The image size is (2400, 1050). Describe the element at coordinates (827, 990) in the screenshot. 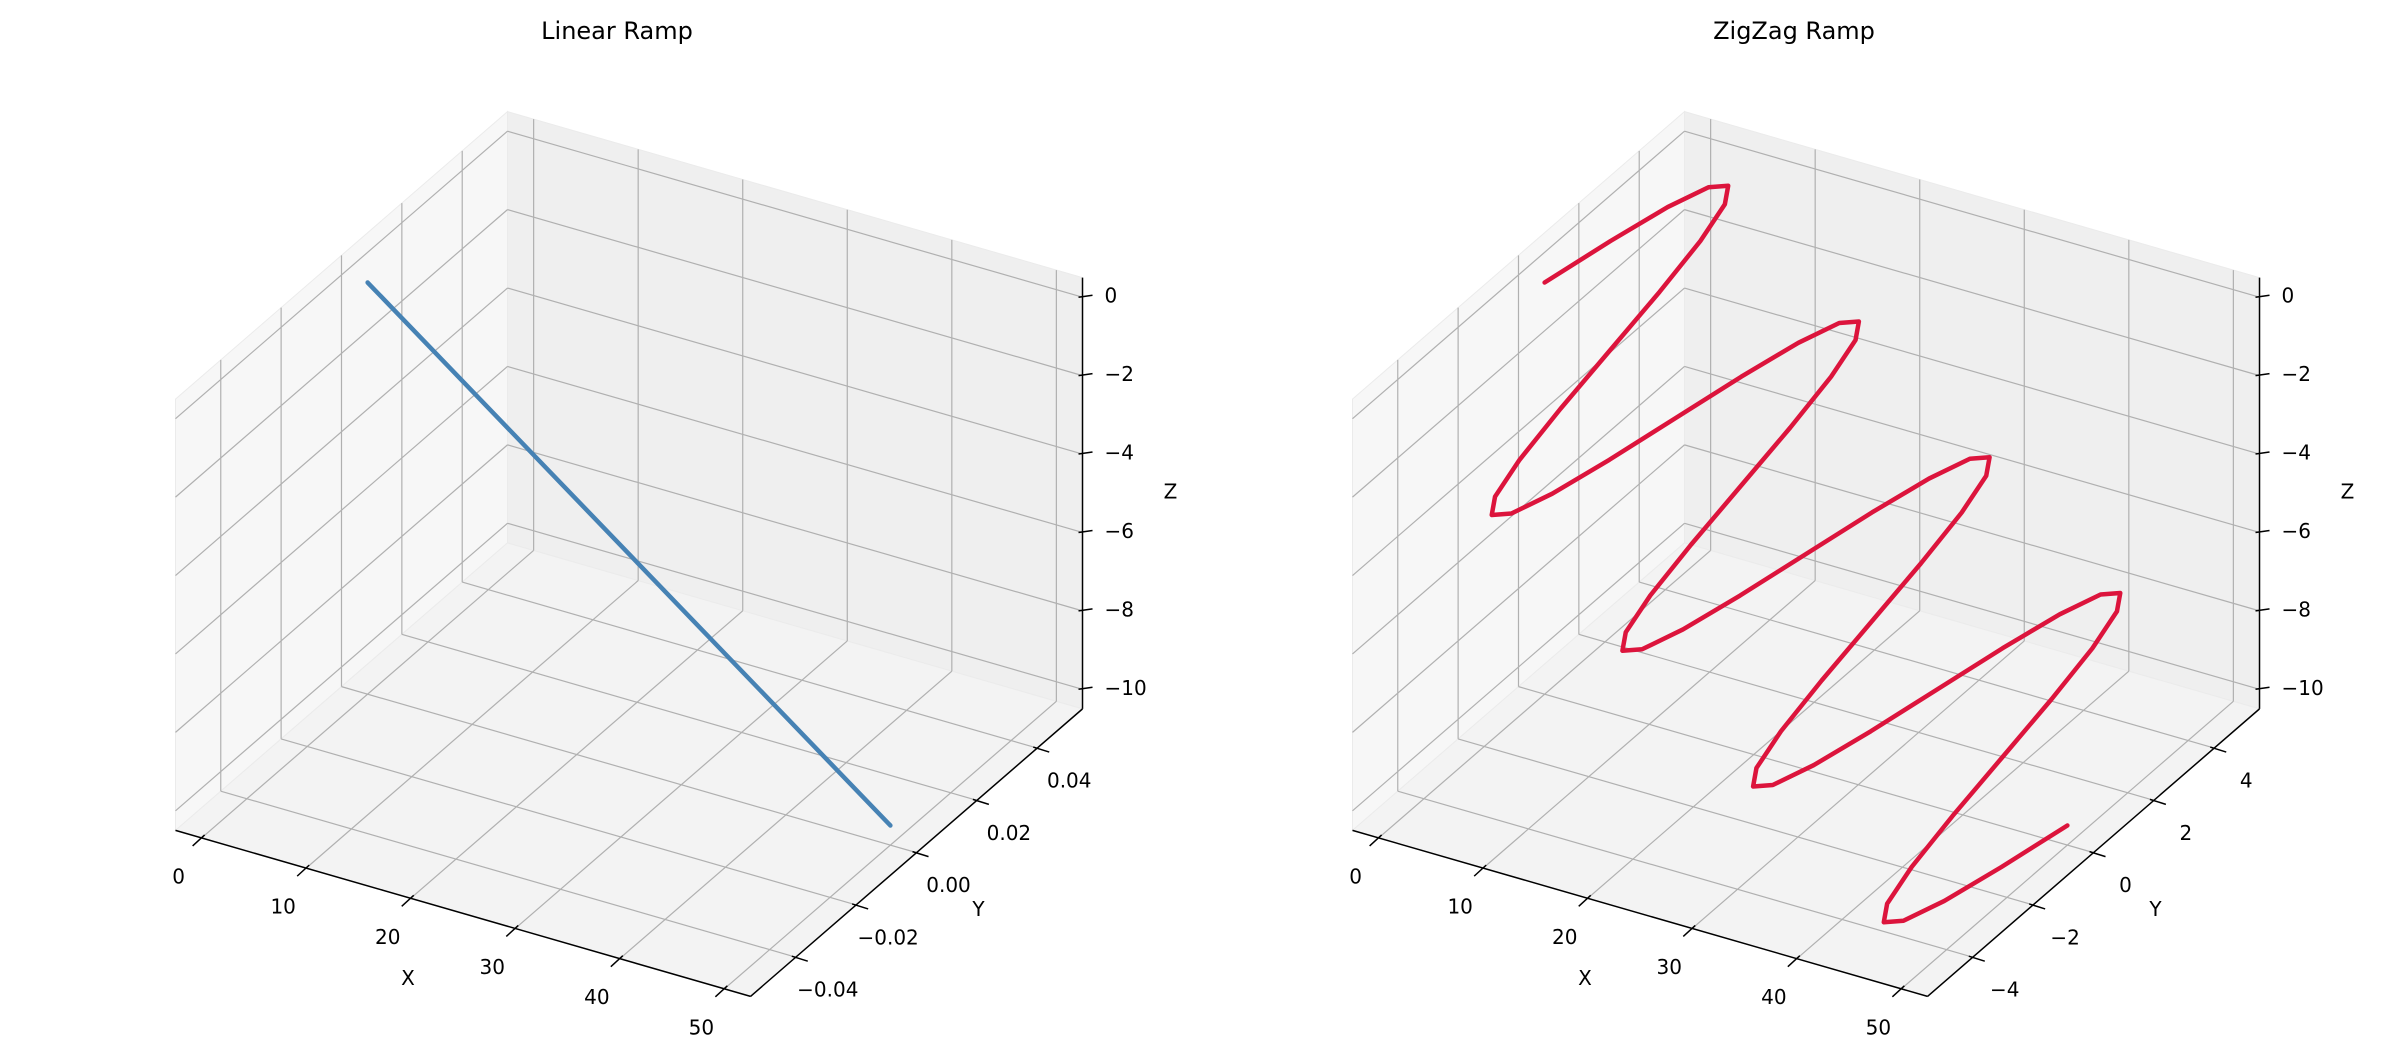

I see `y-tick-label: −0.04` at that location.